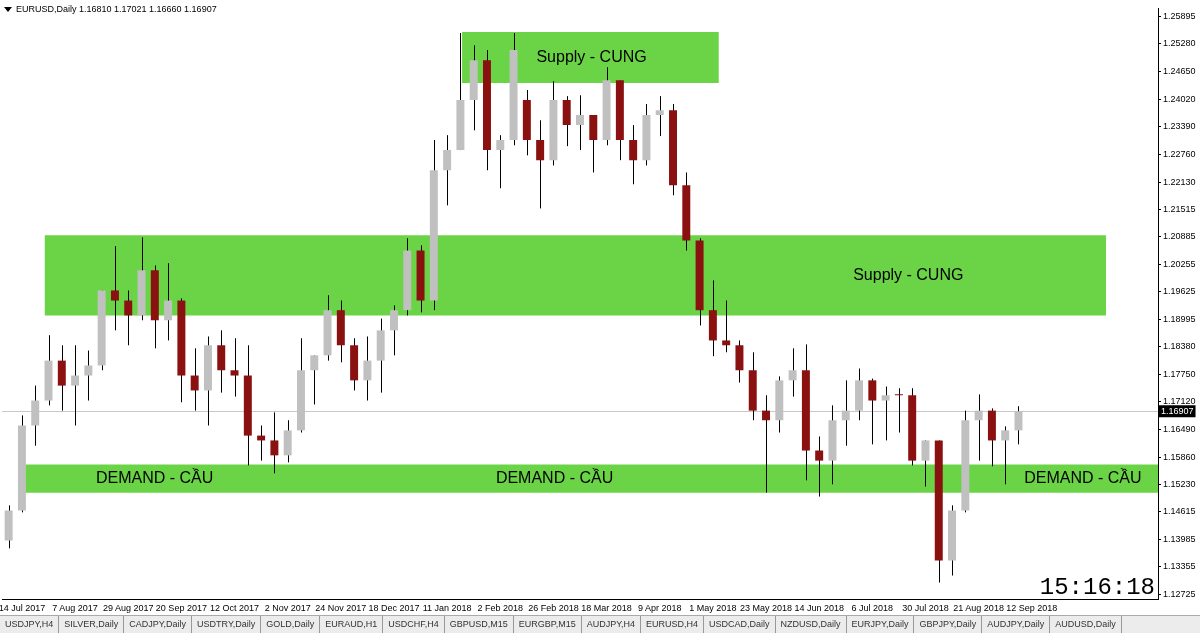  Describe the element at coordinates (673, 624) in the screenshot. I see `text: EURUSD,H4` at that location.